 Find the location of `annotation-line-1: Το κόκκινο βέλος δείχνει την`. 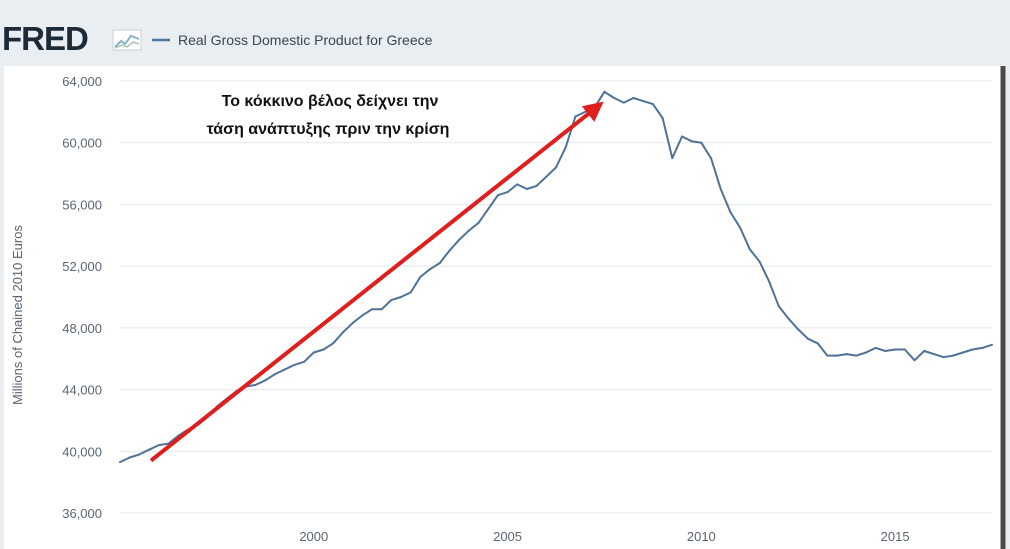

annotation-line-1: Το κόκκινο βέλος δείχνει την is located at coordinates (330, 101).